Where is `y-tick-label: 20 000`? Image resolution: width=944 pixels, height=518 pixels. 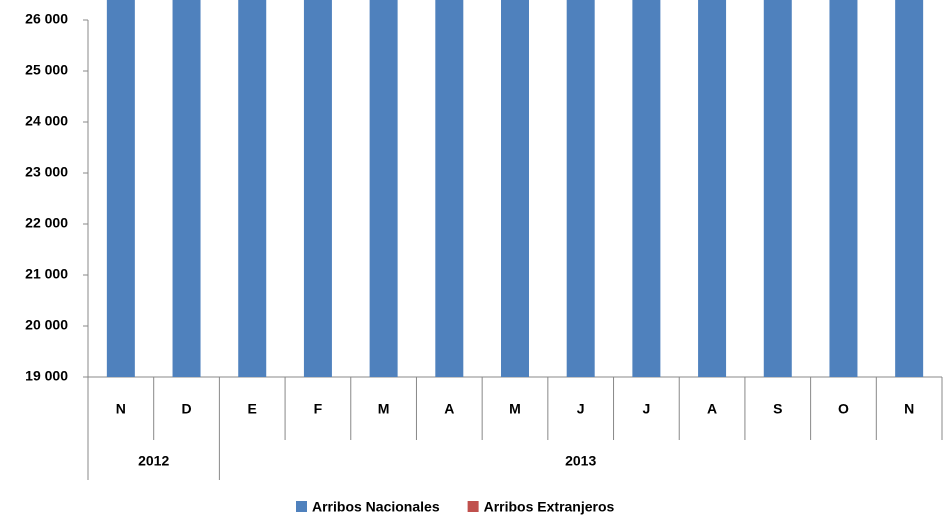 y-tick-label: 20 000 is located at coordinates (46, 325).